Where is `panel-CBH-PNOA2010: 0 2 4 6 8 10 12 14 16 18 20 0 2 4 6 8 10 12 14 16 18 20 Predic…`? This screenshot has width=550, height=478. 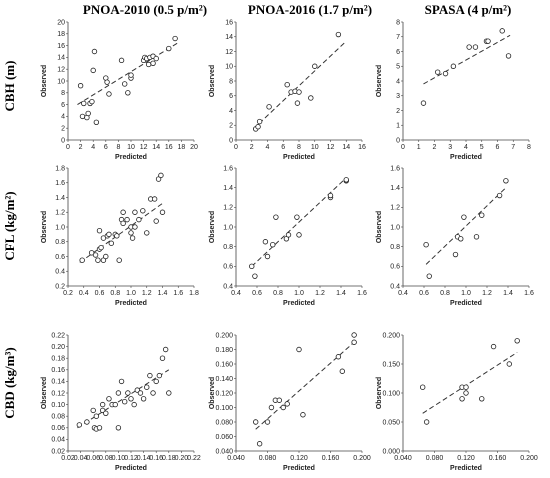
panel-CBH-PNOA2010: 0 2 4 6 8 10 12 14 16 18 20 0 2 4 6 8 10 12 14 16 18 20 Predic… is located at coordinates (119, 90).